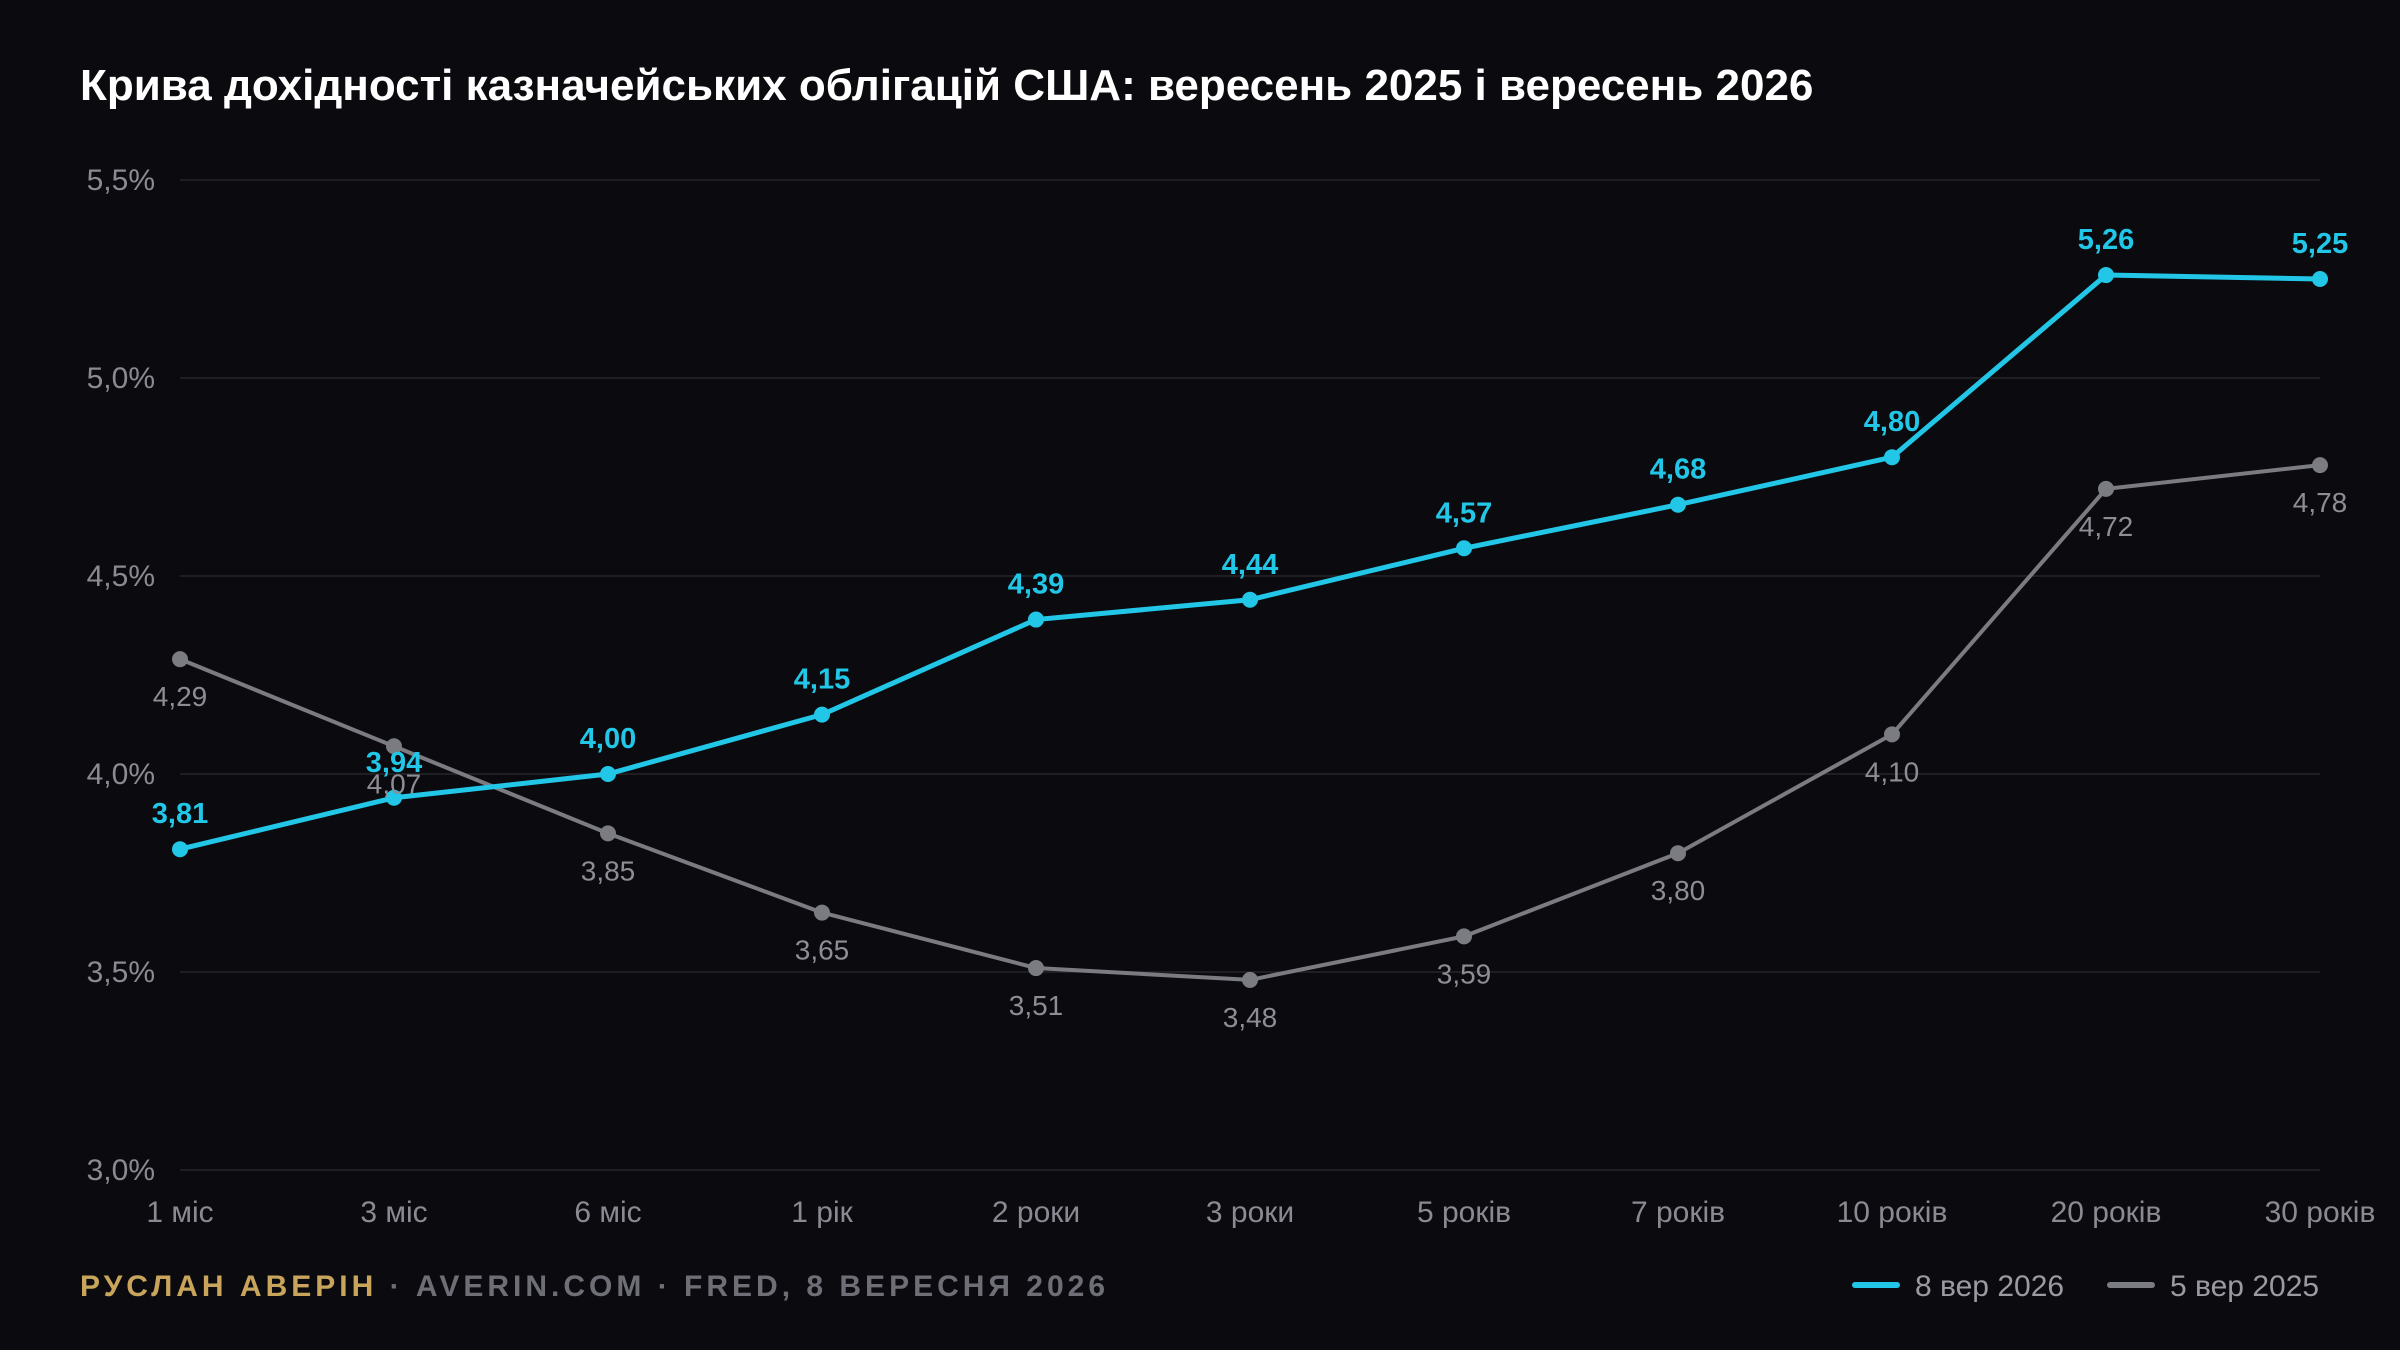  I want to click on y-tick-label: 3,5%, so click(121, 972).